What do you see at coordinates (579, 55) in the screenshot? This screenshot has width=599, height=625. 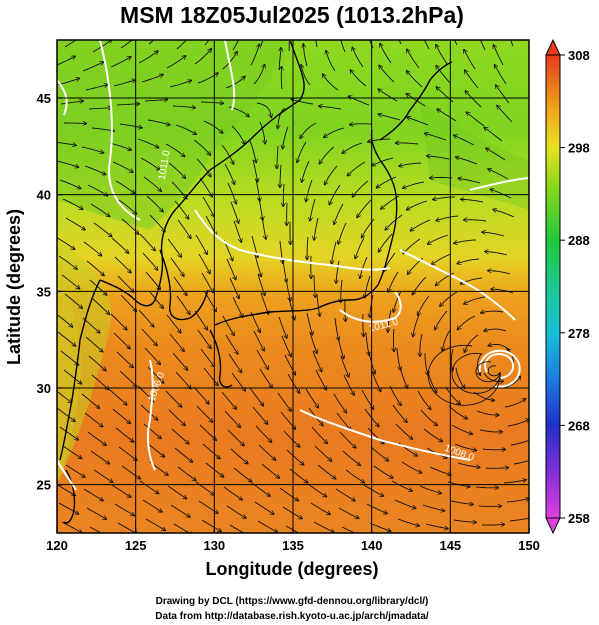 I see `colorbar-tick-label: 308` at bounding box center [579, 55].